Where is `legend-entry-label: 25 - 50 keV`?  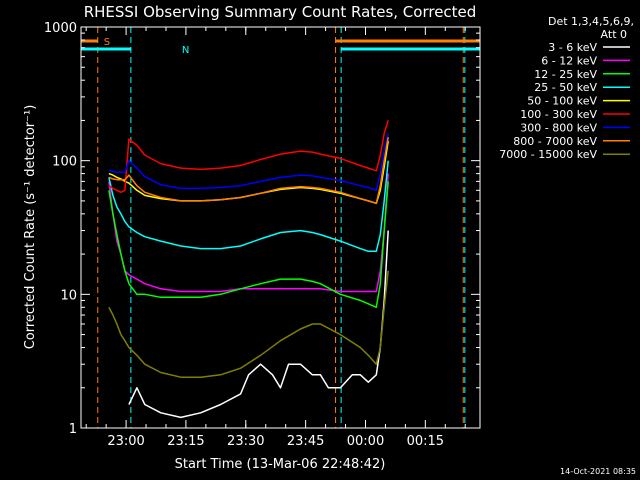 legend-entry-label: 25 - 50 keV is located at coordinates (565, 87).